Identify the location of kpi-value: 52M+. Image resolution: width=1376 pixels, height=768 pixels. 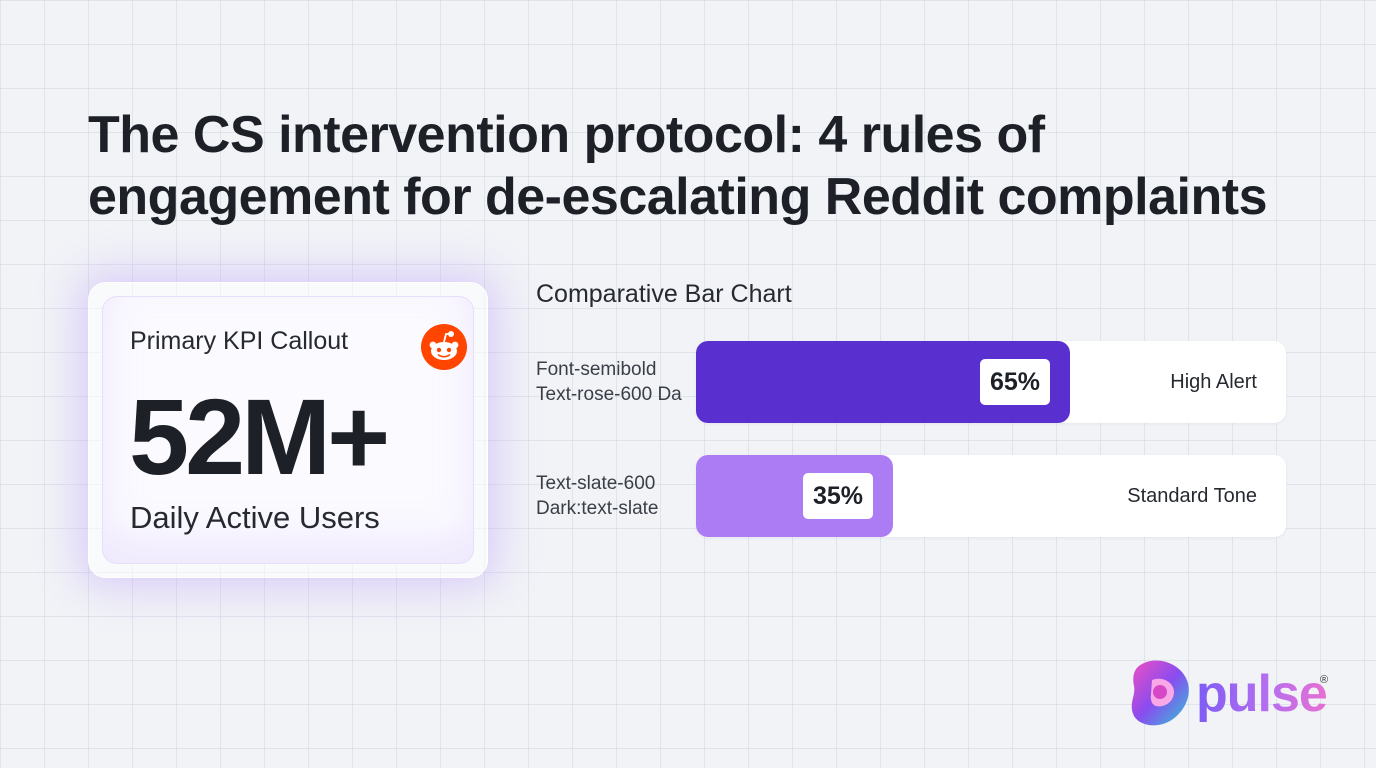
(259, 436).